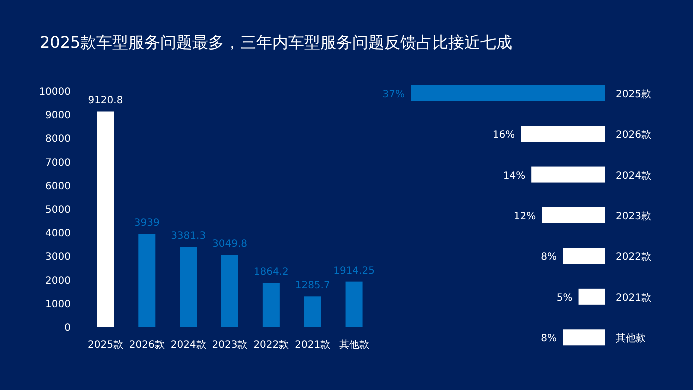 The width and height of the screenshot is (693, 390). Describe the element at coordinates (58, 140) in the screenshot. I see `y-tick-label: 8000` at that location.